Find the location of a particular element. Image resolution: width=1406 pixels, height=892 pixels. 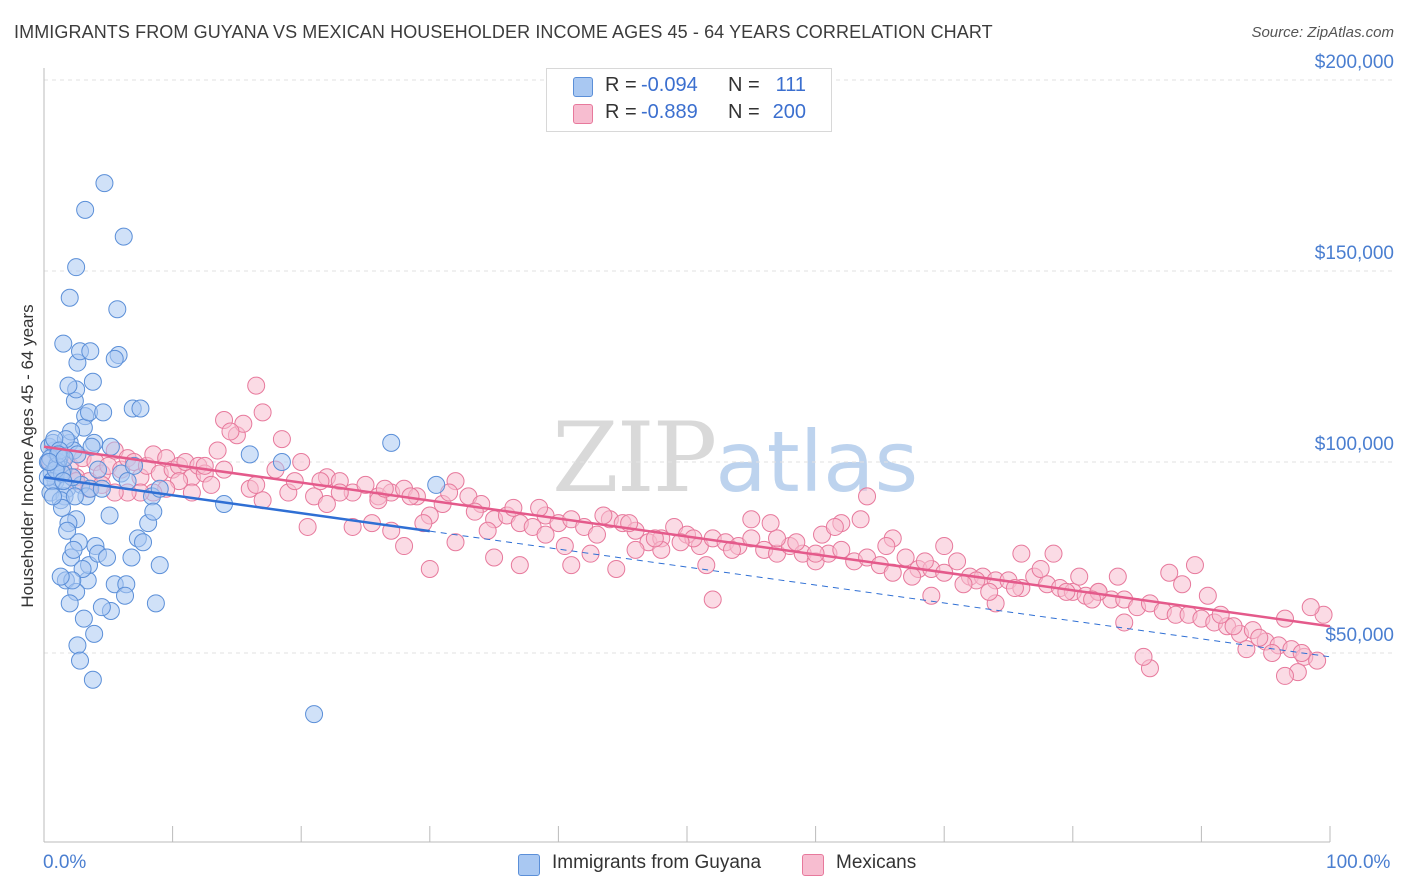

guyana-trend-extension is located at coordinates (880, 594).